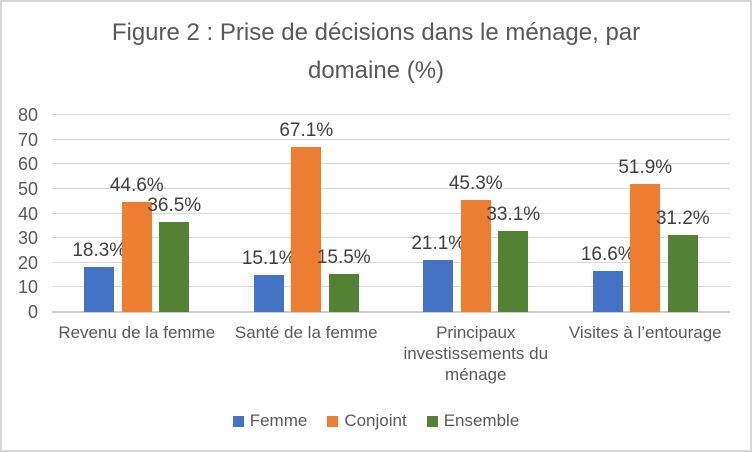 Image resolution: width=752 pixels, height=452 pixels. I want to click on bar-data-label: 15.5%, so click(343, 257).